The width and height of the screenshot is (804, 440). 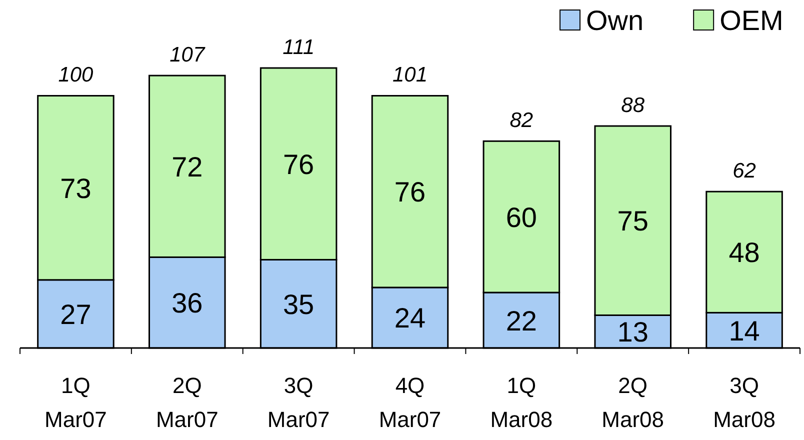 What do you see at coordinates (744, 171) in the screenshot?
I see `total-label: 62` at bounding box center [744, 171].